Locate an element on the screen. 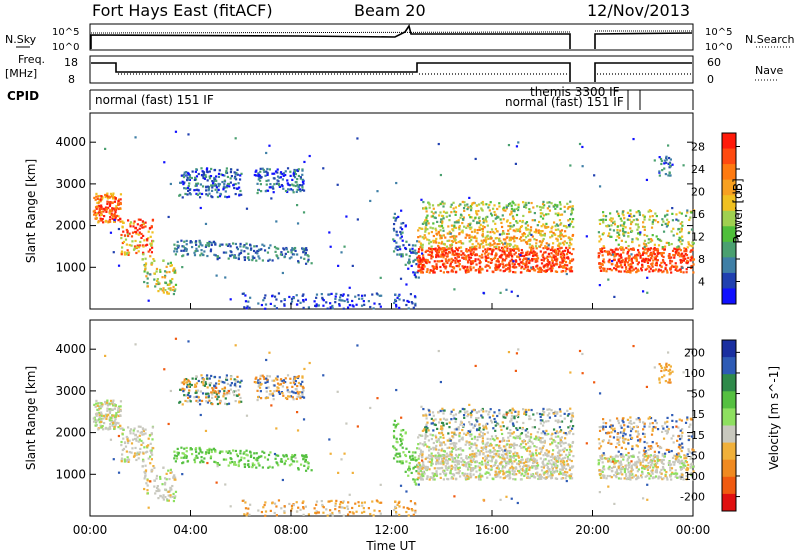 This screenshot has width=800, height=554. freq-right-tick-bottom: 0 is located at coordinates (710, 79).